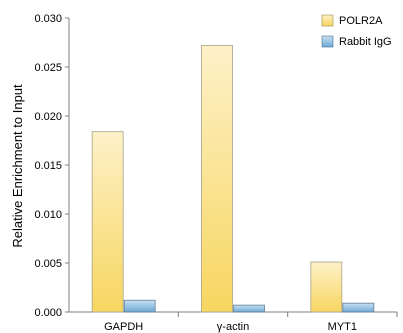 The image size is (403, 333). Describe the element at coordinates (327, 41) in the screenshot. I see `legend-swatch-rabbit-igg` at that location.